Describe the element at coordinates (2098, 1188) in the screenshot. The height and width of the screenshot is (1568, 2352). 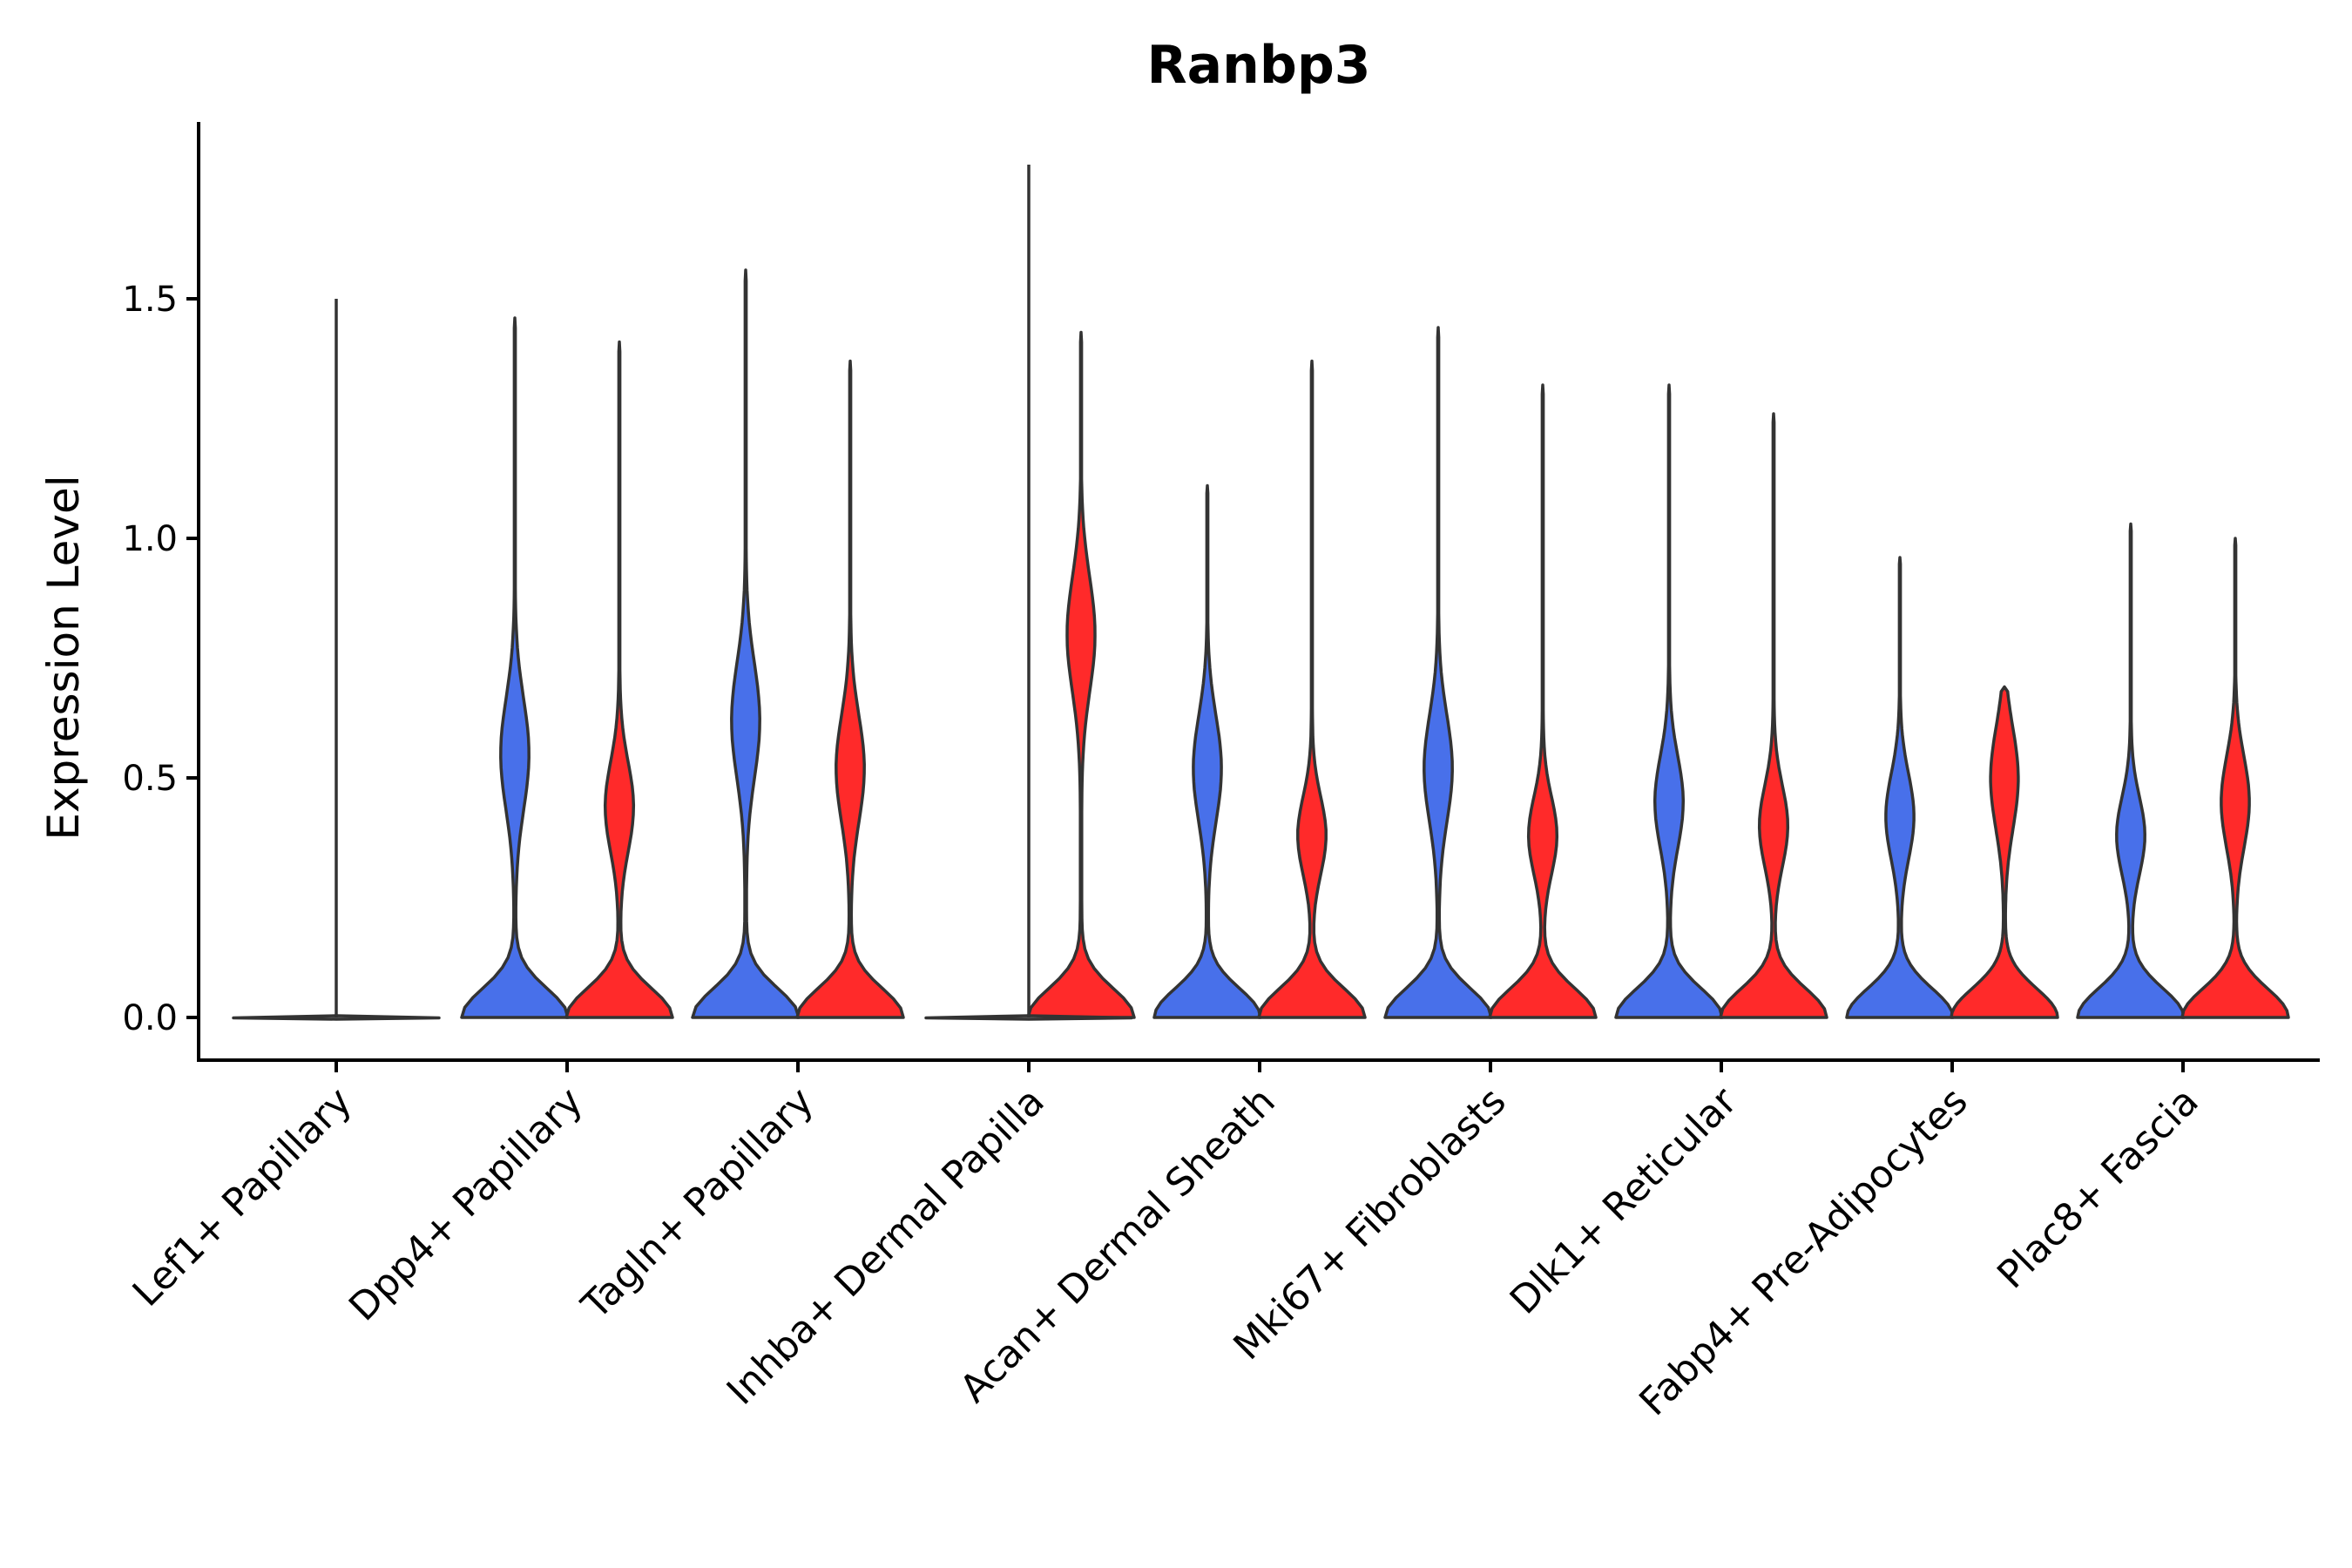
I see `x-tick-label: Plac8+ Fascia` at that location.